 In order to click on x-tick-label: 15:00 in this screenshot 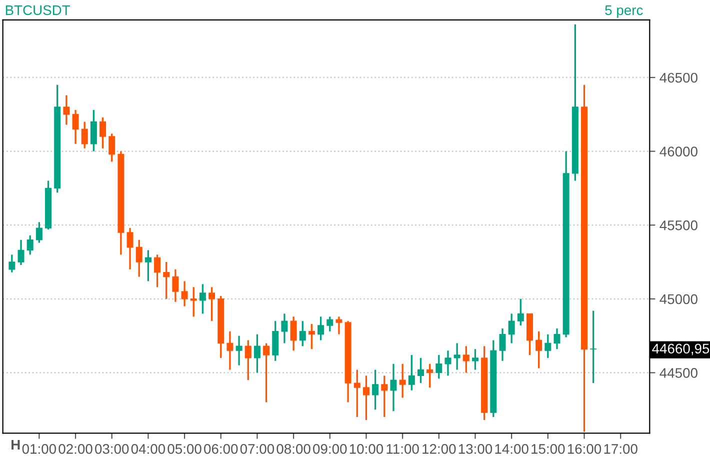, I will do `click(548, 449)`.